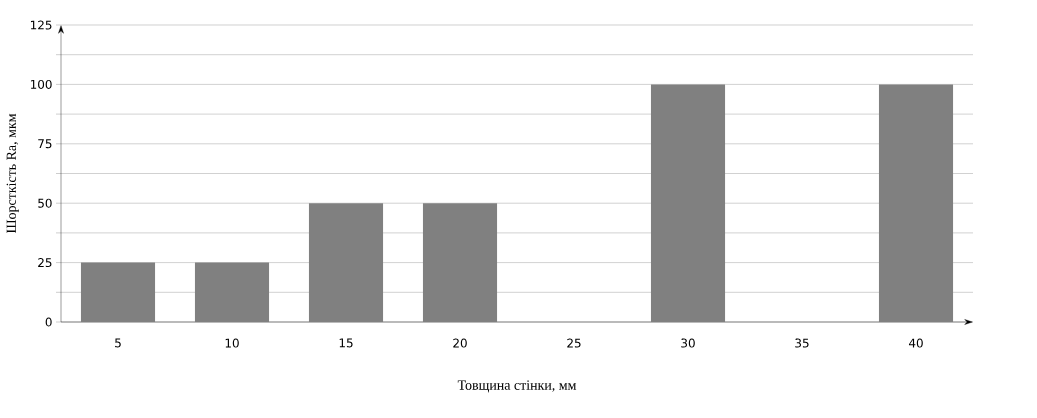 The width and height of the screenshot is (1037, 418). Describe the element at coordinates (45, 144) in the screenshot. I see `y-tick-label: 75` at that location.